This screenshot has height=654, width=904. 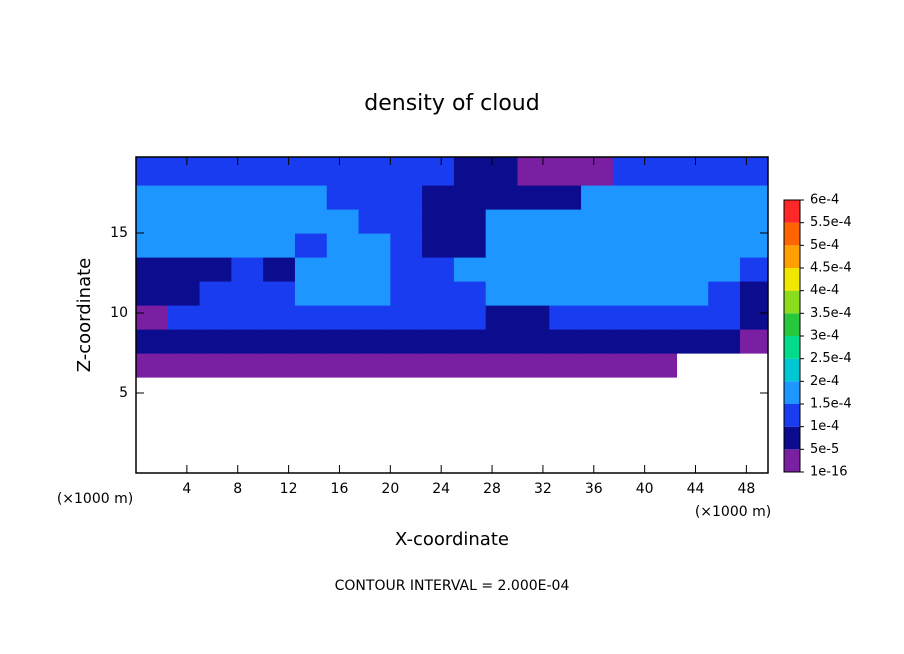 What do you see at coordinates (340, 489) in the screenshot?
I see `x-tick-label: 16` at bounding box center [340, 489].